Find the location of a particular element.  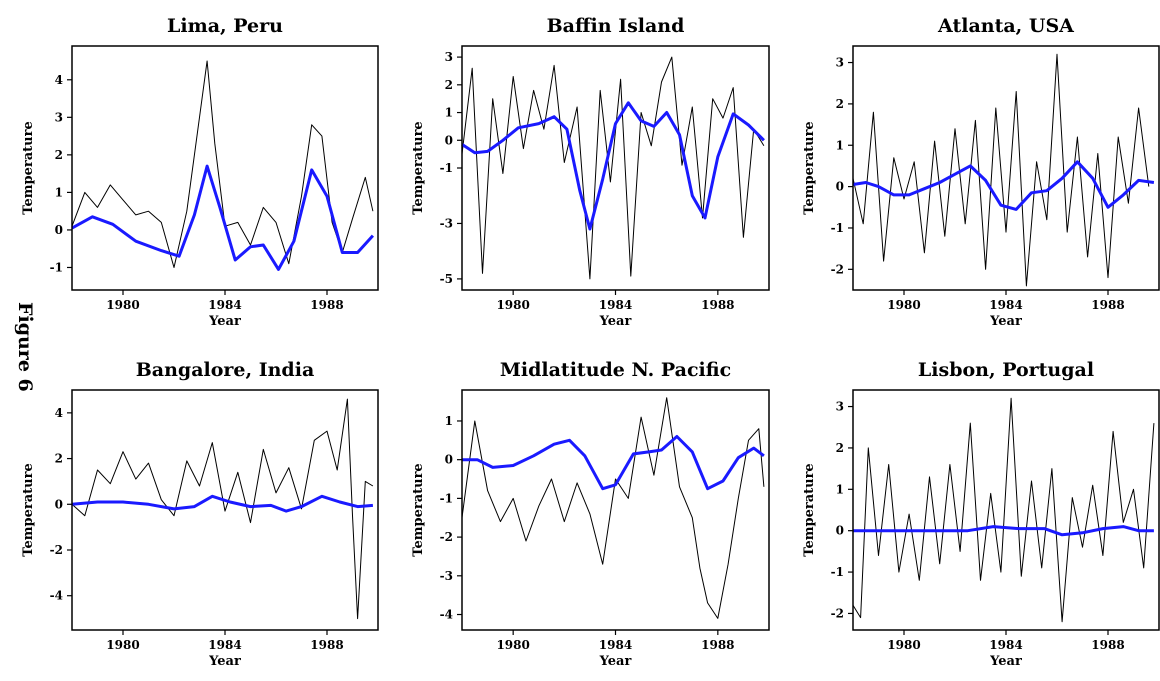

panel-4-y-tick-label: -4 is located at coordinates (56, 596).